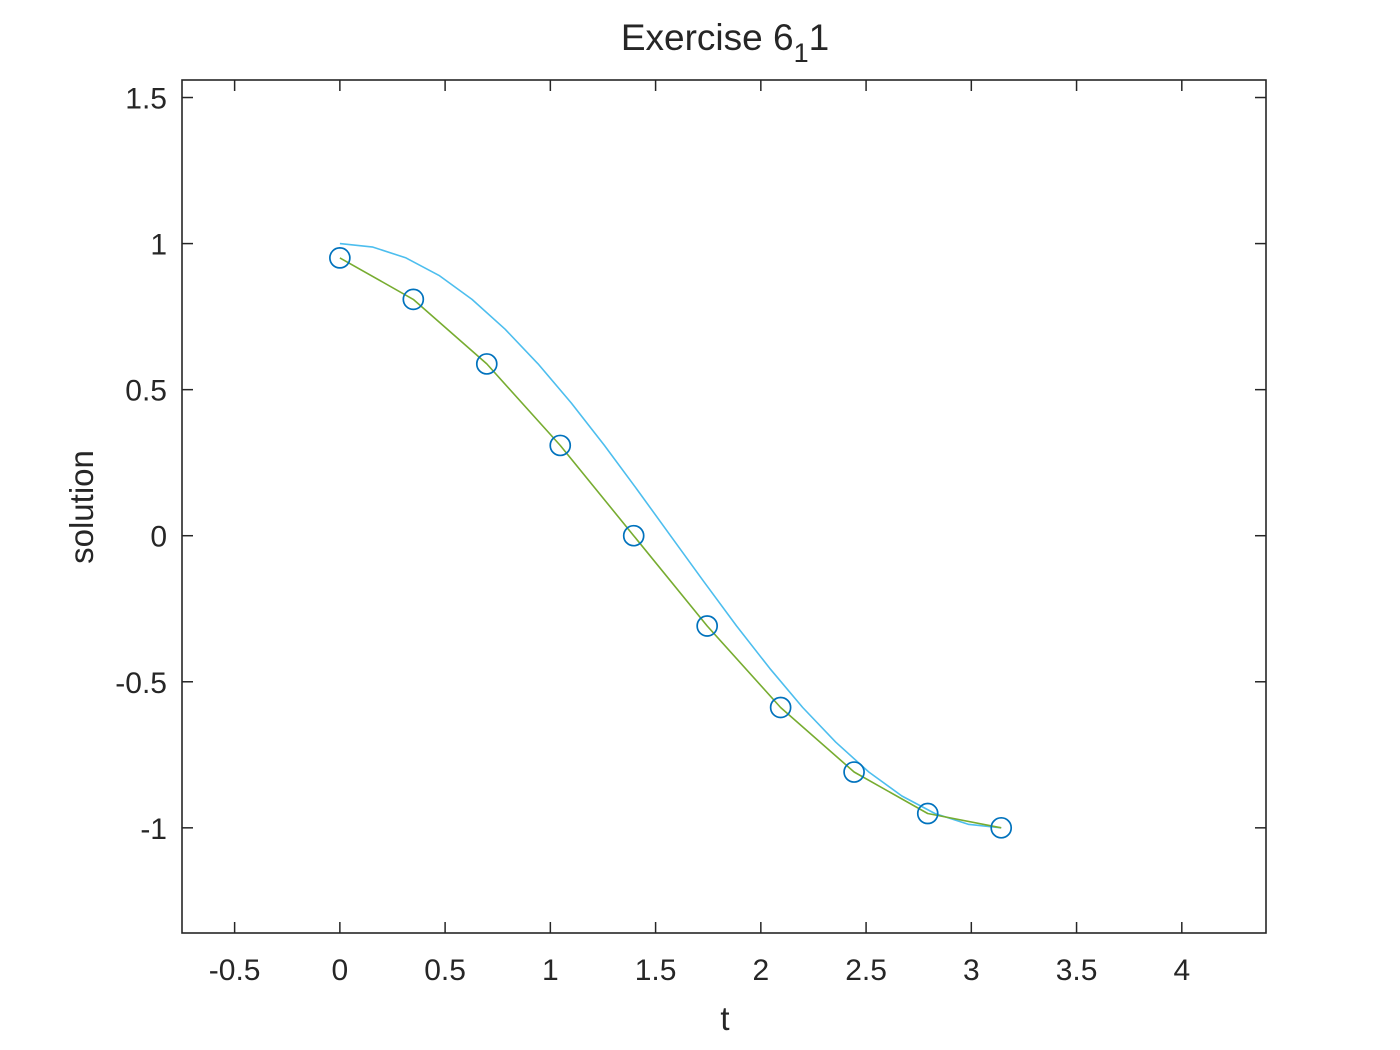 The height and width of the screenshot is (1050, 1400). Describe the element at coordinates (81, 507) in the screenshot. I see `y-axis-label: solution` at that location.